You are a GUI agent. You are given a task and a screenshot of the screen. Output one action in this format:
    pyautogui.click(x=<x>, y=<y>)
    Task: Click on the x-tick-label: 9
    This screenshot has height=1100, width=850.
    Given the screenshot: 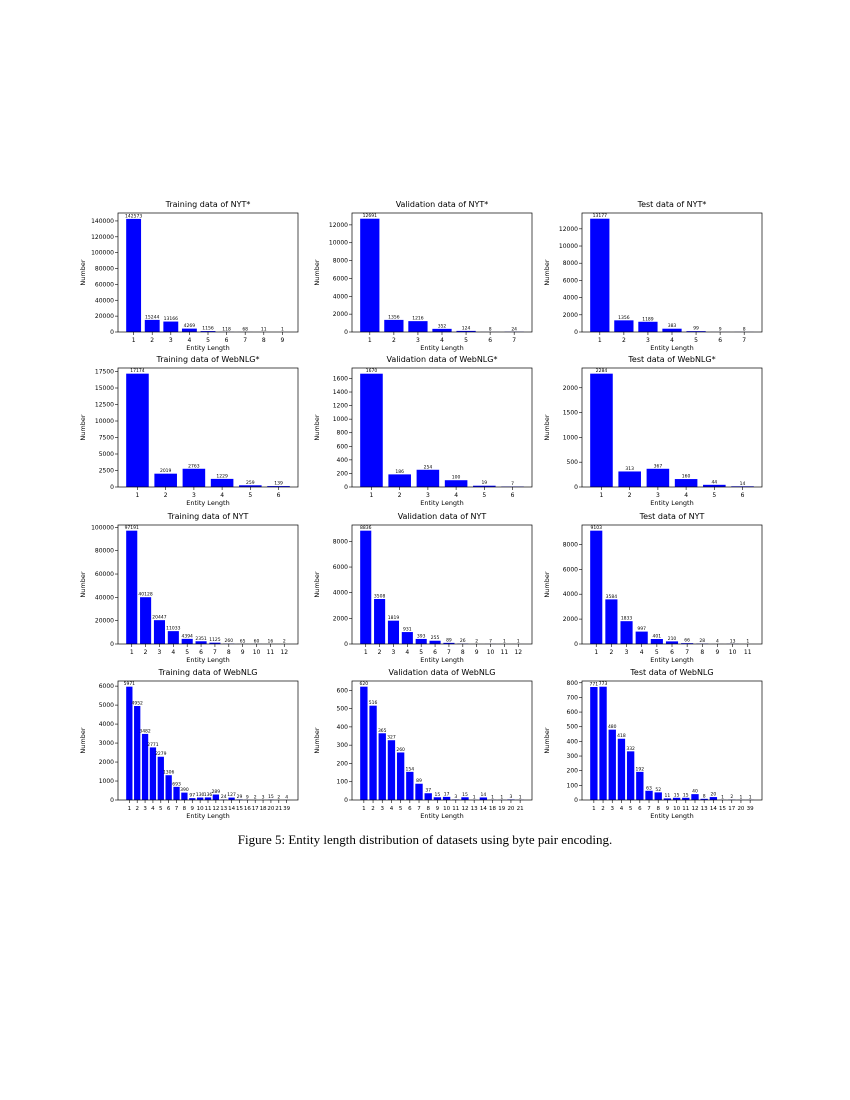 What is the action you would take?
    pyautogui.click(x=477, y=652)
    